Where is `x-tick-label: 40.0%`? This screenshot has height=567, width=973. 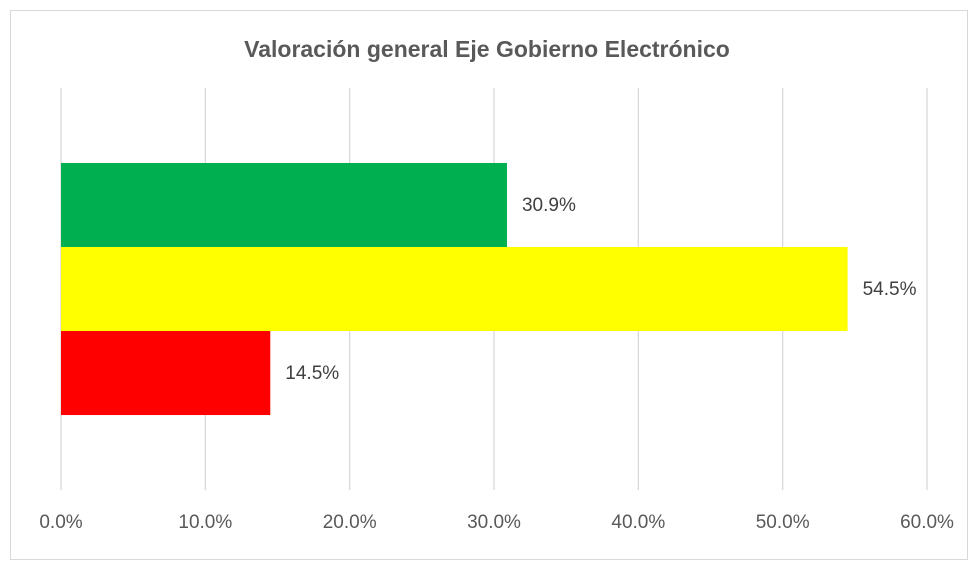
x-tick-label: 40.0% is located at coordinates (638, 522).